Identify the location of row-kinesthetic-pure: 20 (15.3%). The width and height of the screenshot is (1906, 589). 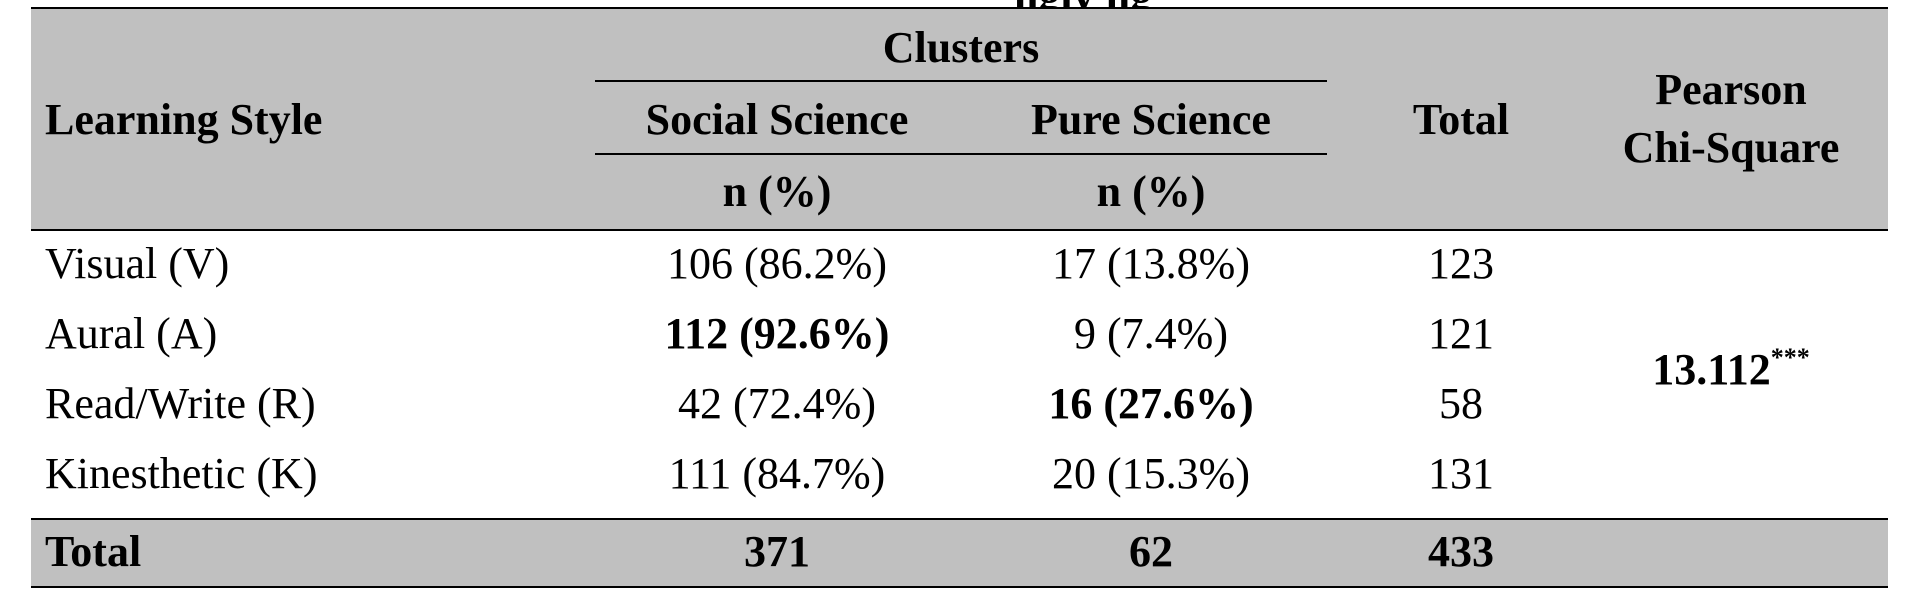
(1151, 473).